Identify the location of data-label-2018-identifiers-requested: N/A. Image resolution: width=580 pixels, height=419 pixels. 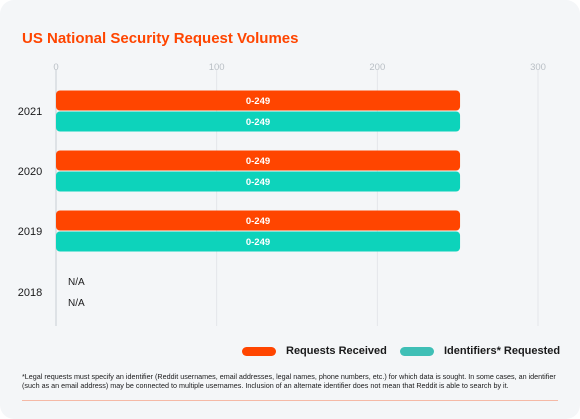
(76, 303).